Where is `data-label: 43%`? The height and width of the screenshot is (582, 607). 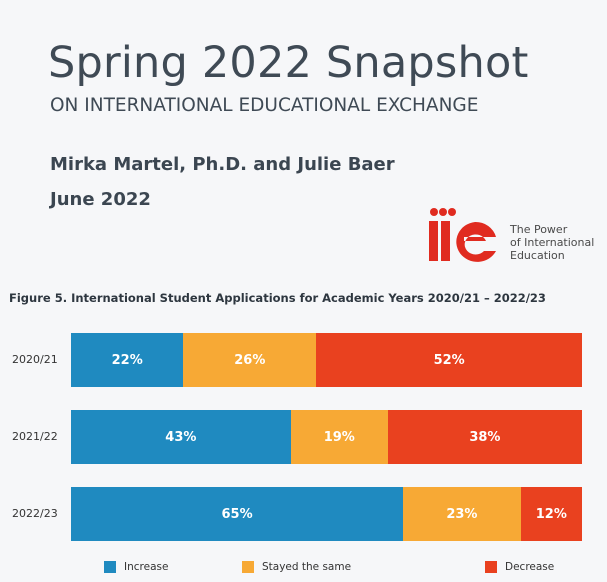
data-label: 43% is located at coordinates (181, 437).